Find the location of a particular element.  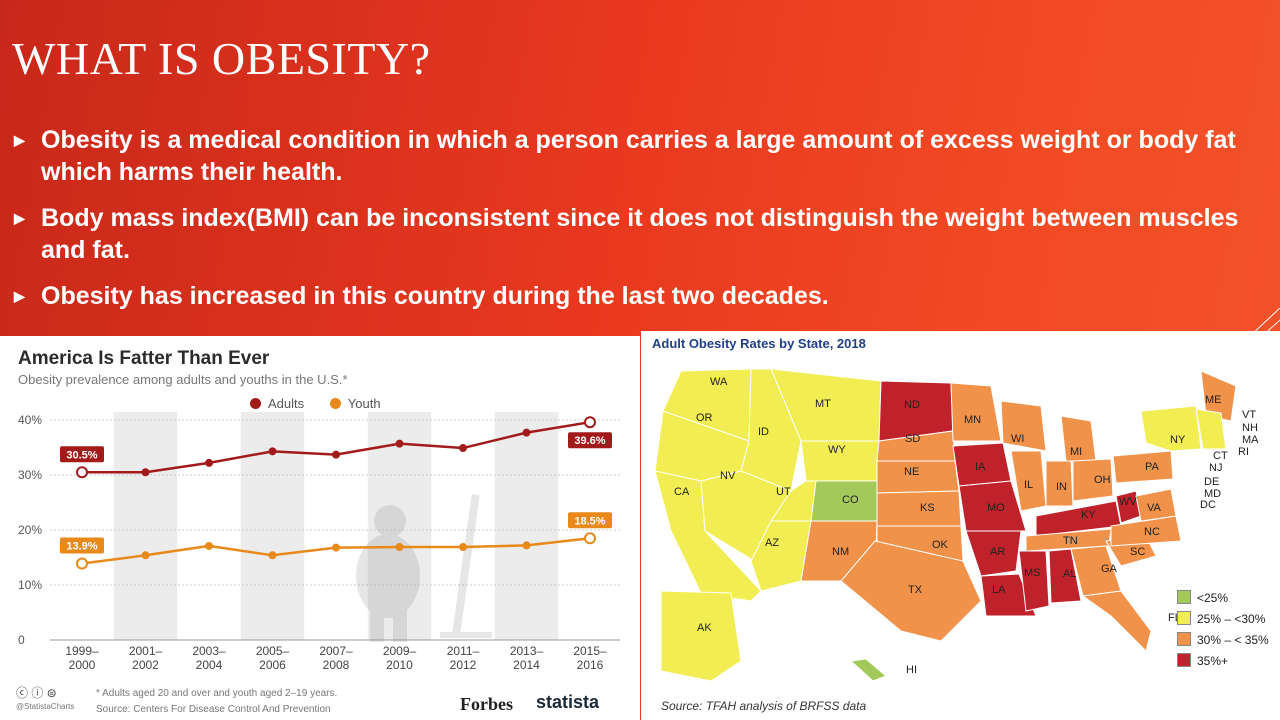

y-tick-label: 30% is located at coordinates (30, 475).